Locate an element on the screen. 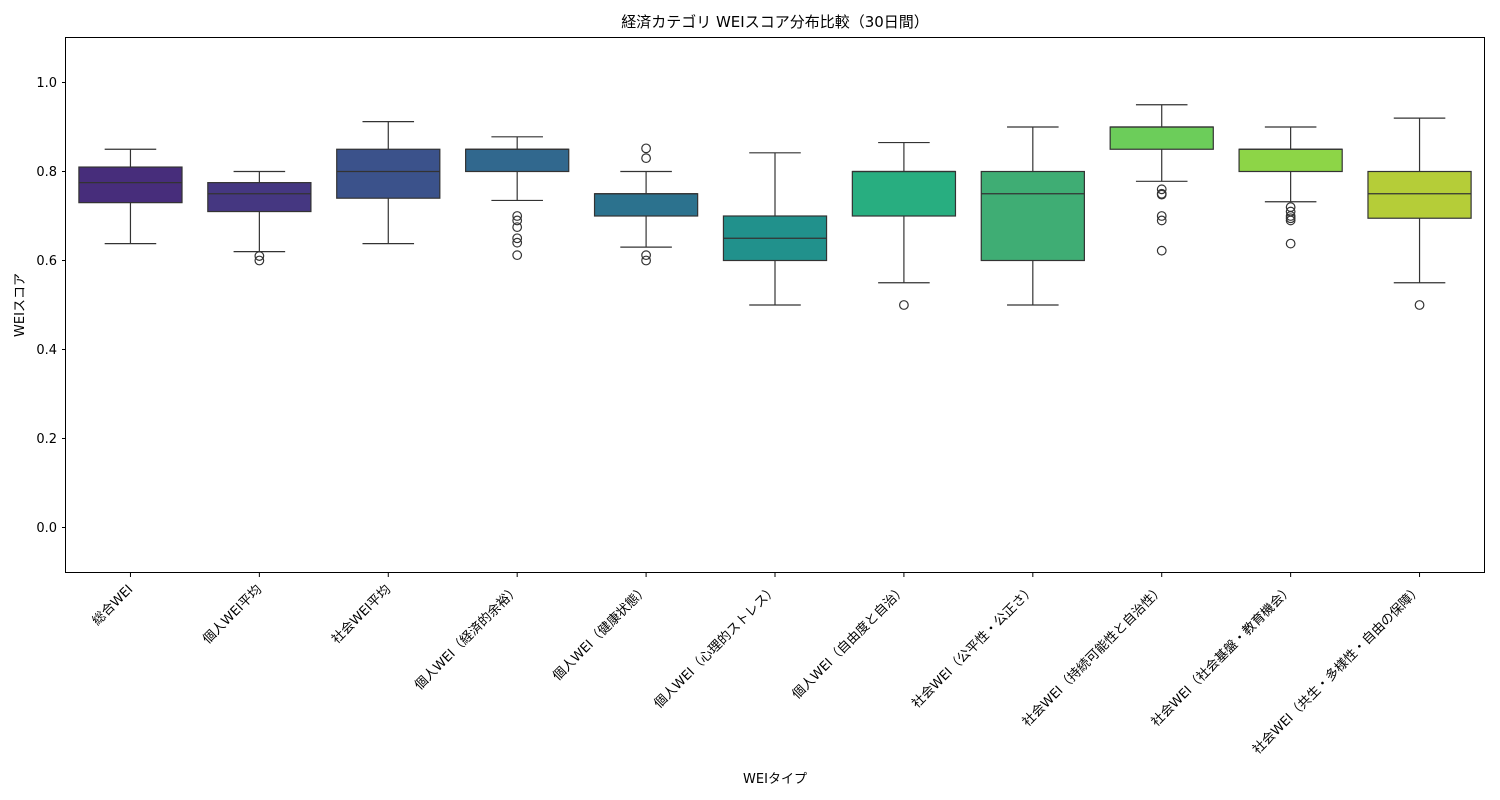  y-tick-label: 0.0 is located at coordinates (46, 528).